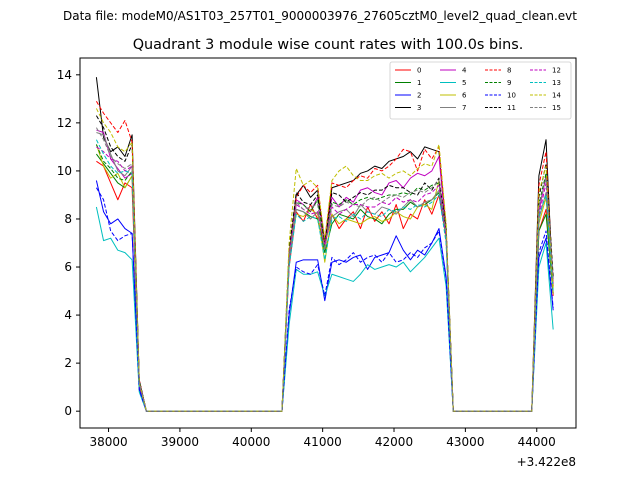 The image size is (640, 480). I want to click on legend-label-15: 15, so click(556, 108).